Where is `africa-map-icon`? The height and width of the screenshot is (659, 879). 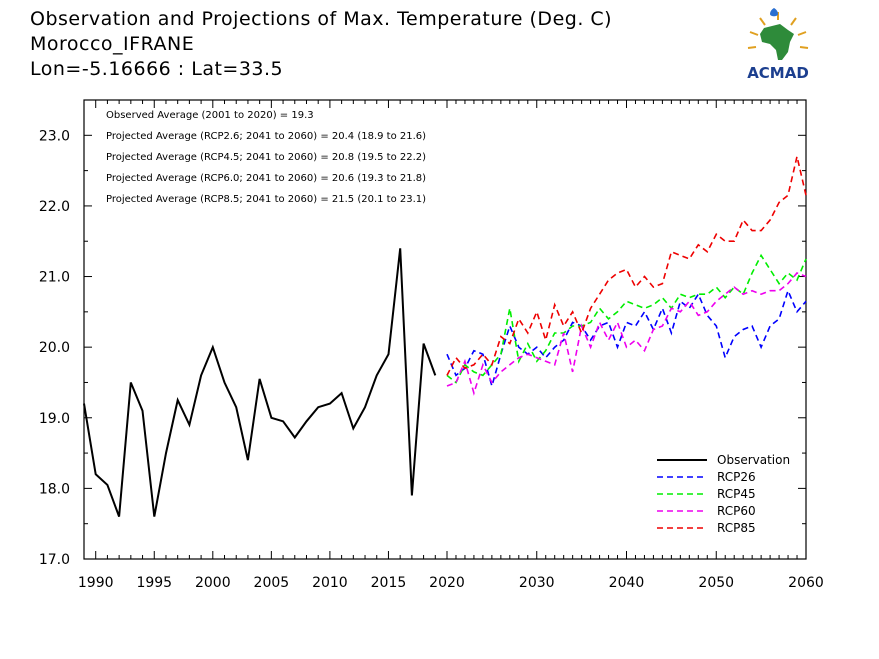 africa-map-icon is located at coordinates (778, 34).